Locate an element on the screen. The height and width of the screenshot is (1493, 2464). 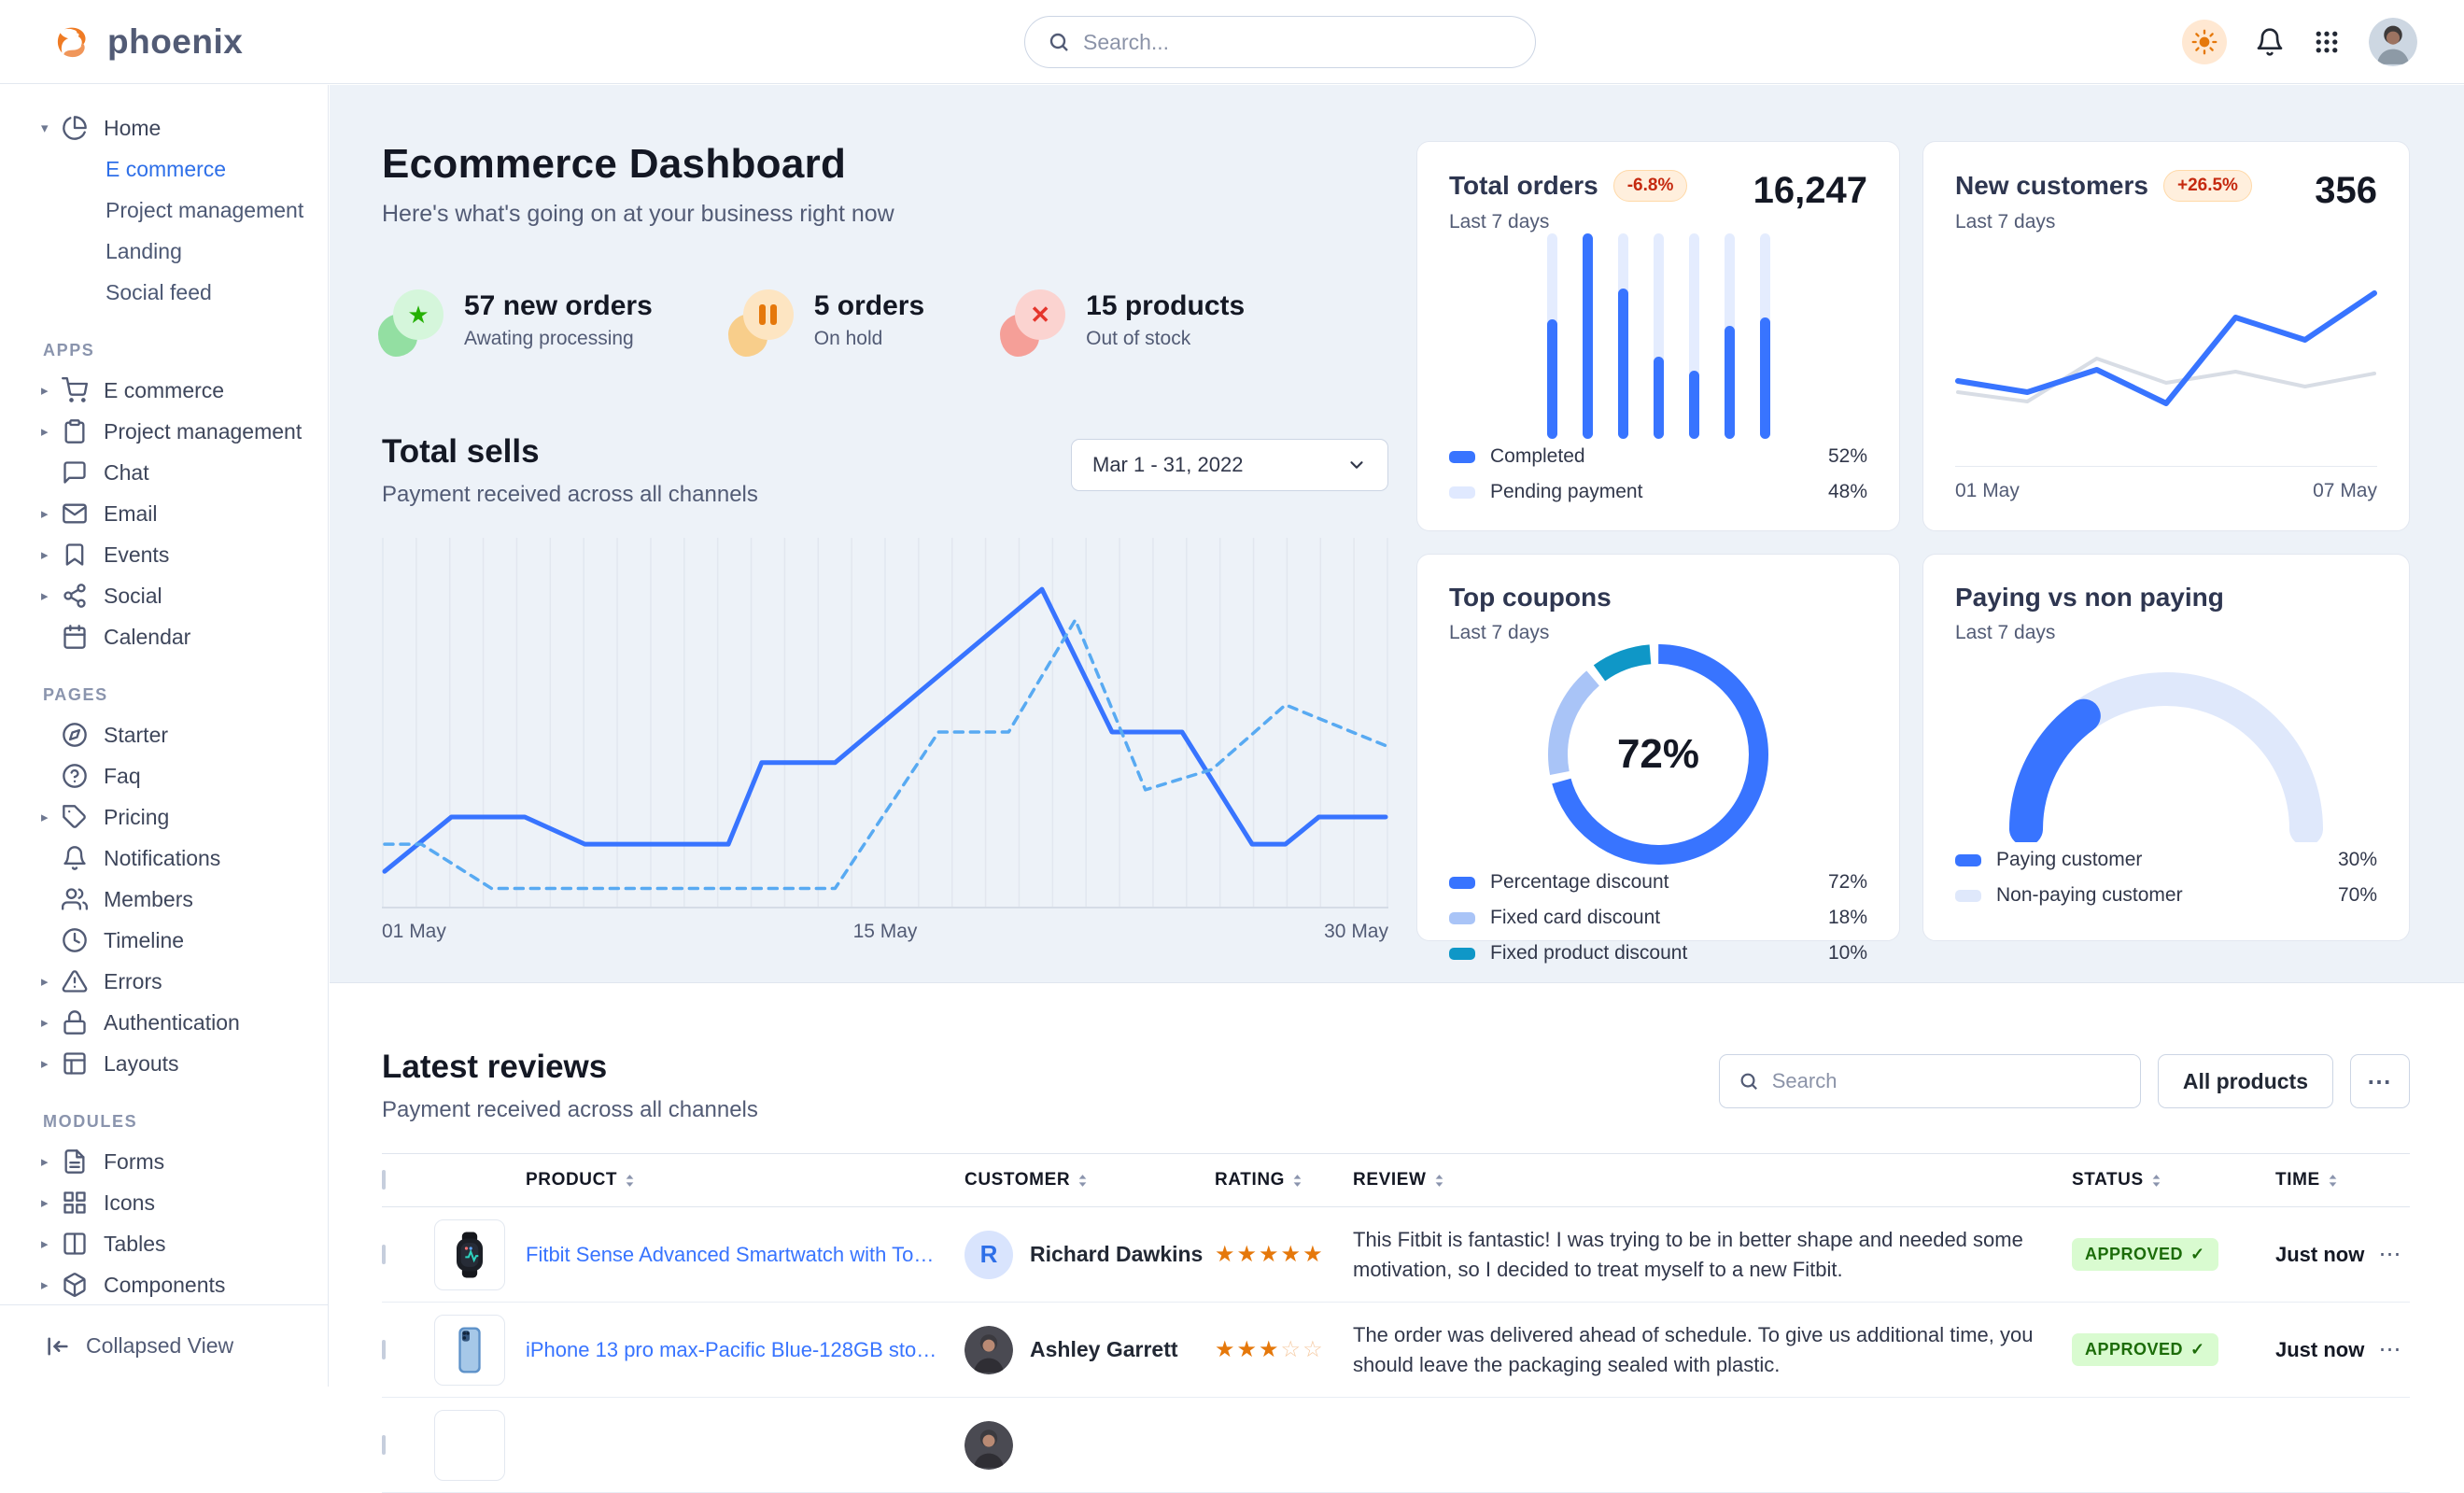
sidebar-item-e-commerce: ▸ E commerce is located at coordinates (164, 390).